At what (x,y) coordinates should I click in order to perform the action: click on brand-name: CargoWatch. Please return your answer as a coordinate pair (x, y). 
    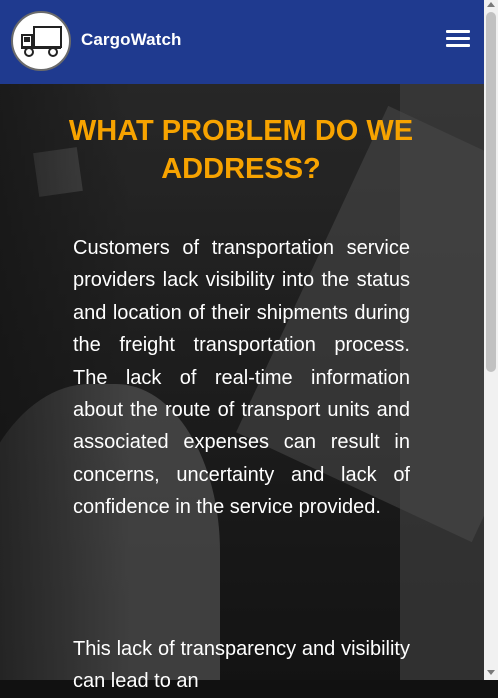
    Looking at the image, I should click on (131, 40).